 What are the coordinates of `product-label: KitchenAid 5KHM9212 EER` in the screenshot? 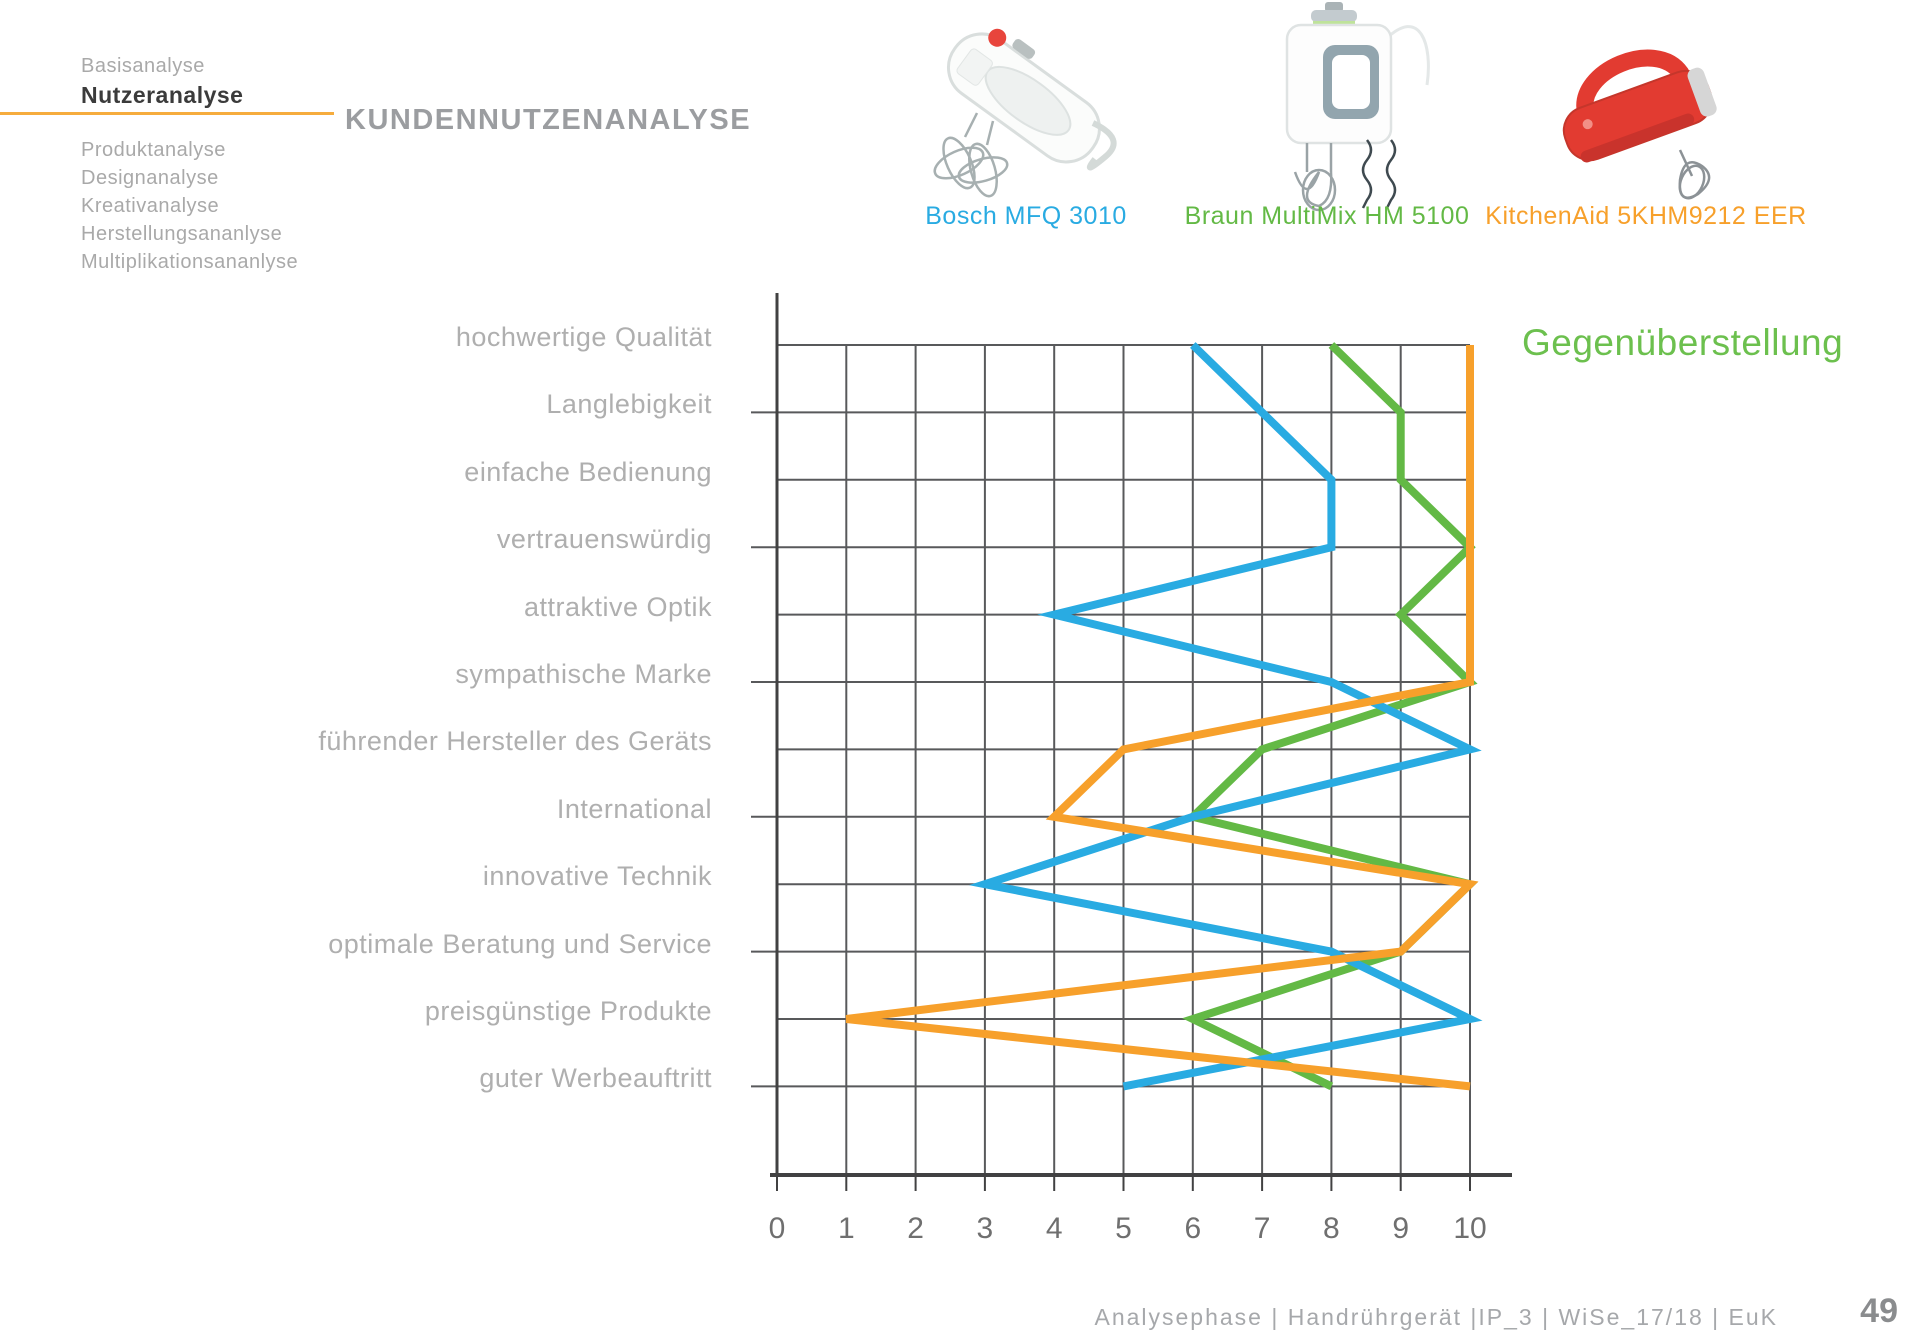 It's located at (1646, 216).